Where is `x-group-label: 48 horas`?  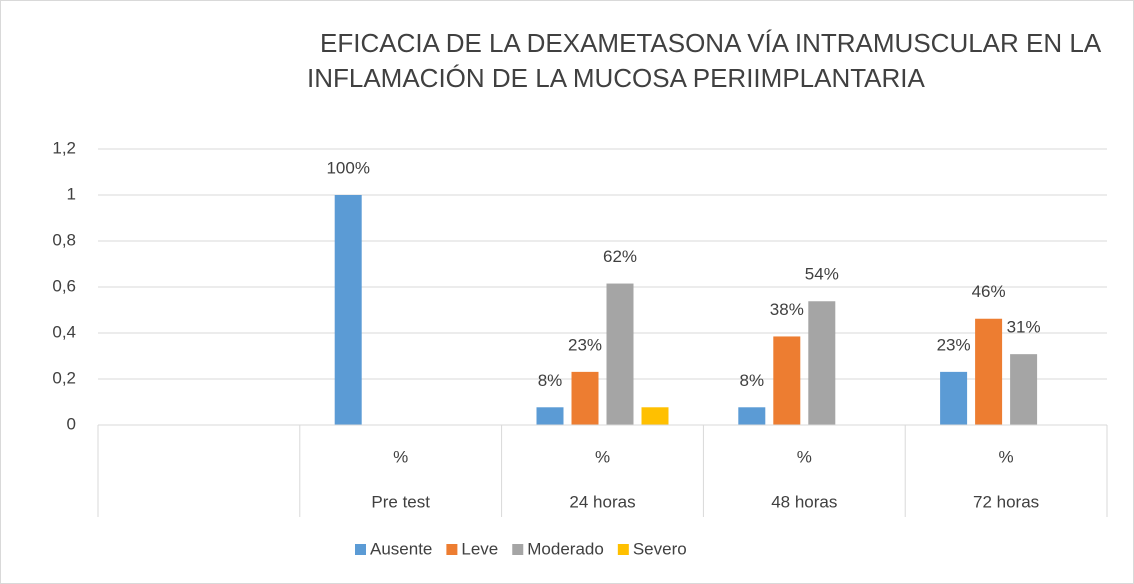 x-group-label: 48 horas is located at coordinates (804, 501).